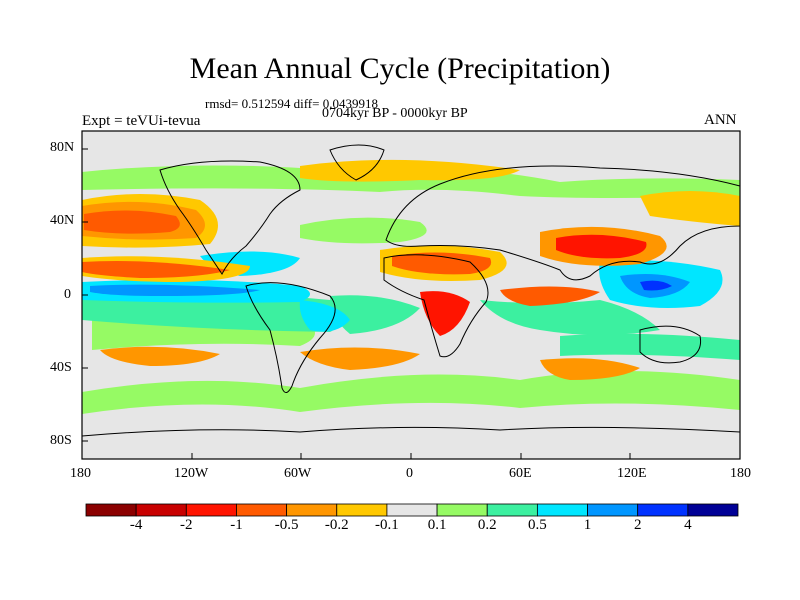 Image resolution: width=800 pixels, height=600 pixels. I want to click on lat-label-0: 0, so click(67, 294).